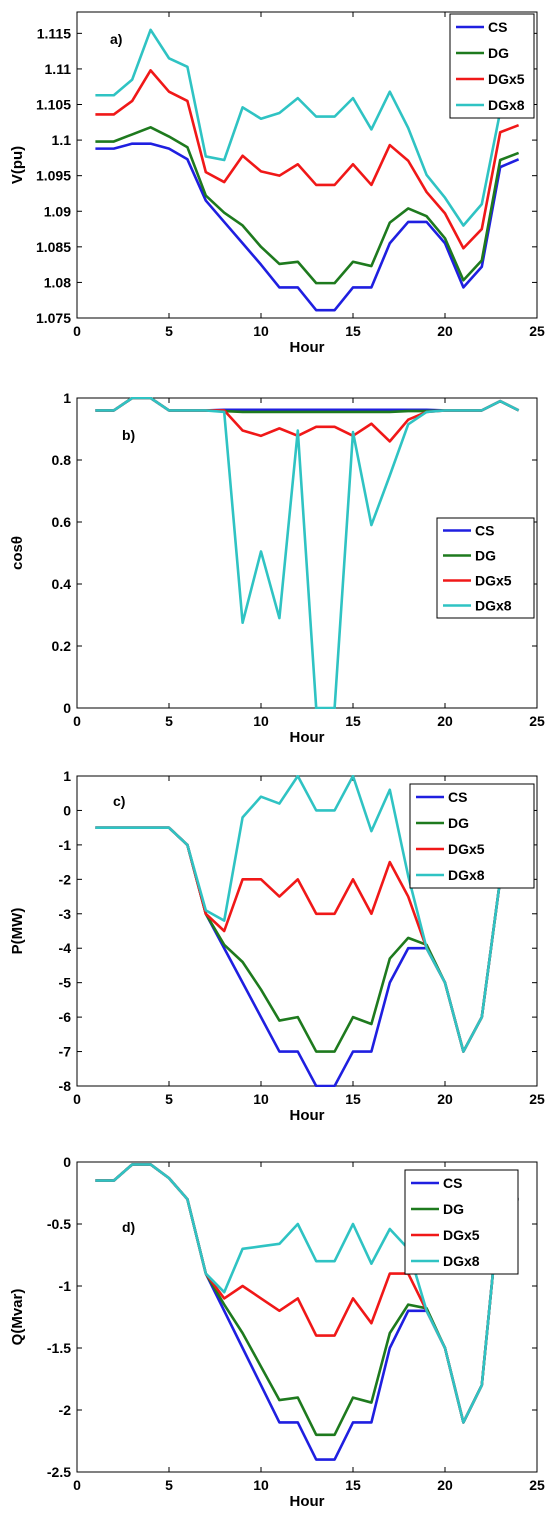 Image resolution: width=550 pixels, height=1514 pixels. I want to click on y-tick-label: 1.08, so click(57, 282).